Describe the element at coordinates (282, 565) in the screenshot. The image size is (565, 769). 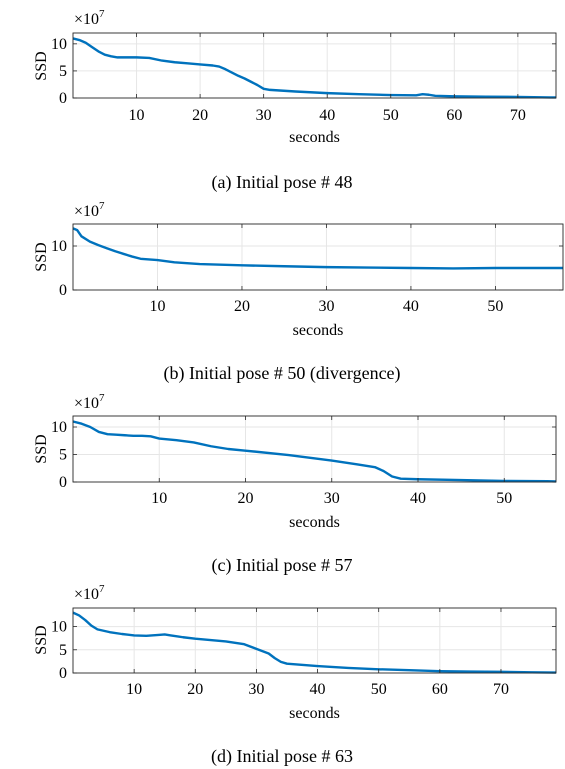
I see `subfigure-caption: (c) Initial pose # 57` at that location.